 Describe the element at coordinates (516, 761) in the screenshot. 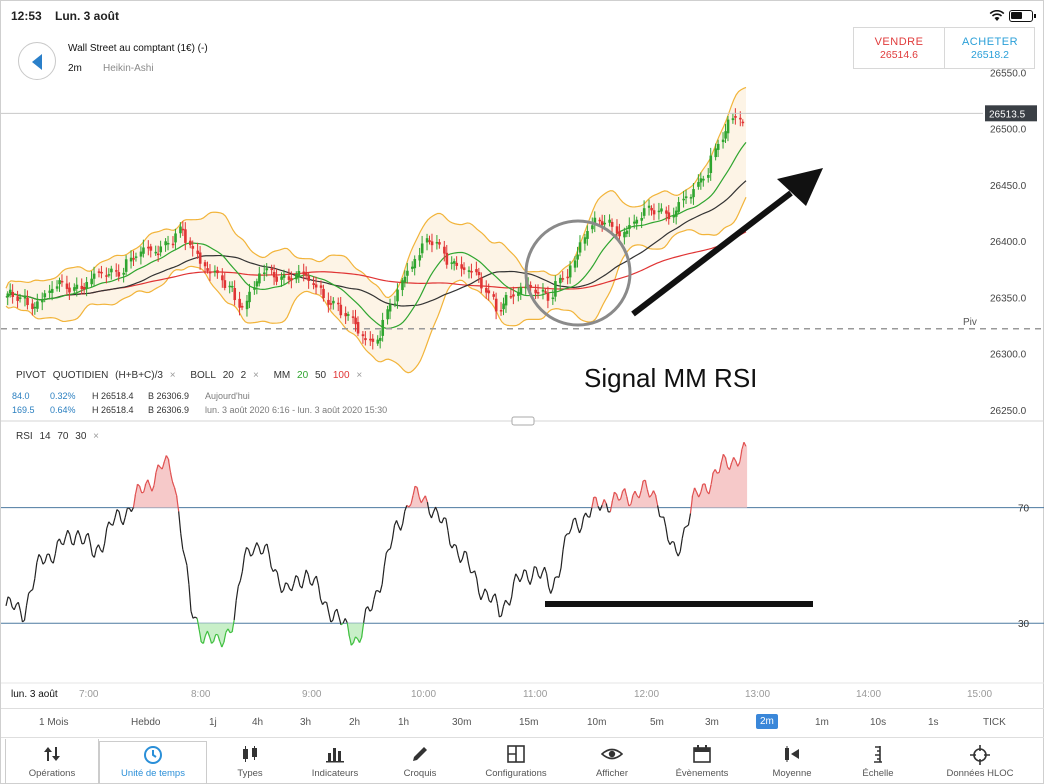

I see `tool-configurations: Configurations` at that location.